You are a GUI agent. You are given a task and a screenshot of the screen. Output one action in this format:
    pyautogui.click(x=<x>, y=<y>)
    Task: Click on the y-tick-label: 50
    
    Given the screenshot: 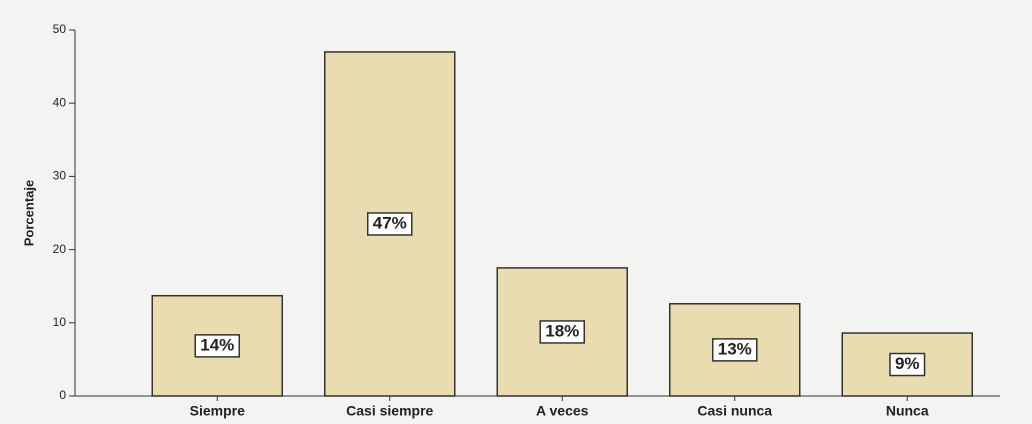 What is the action you would take?
    pyautogui.click(x=60, y=29)
    